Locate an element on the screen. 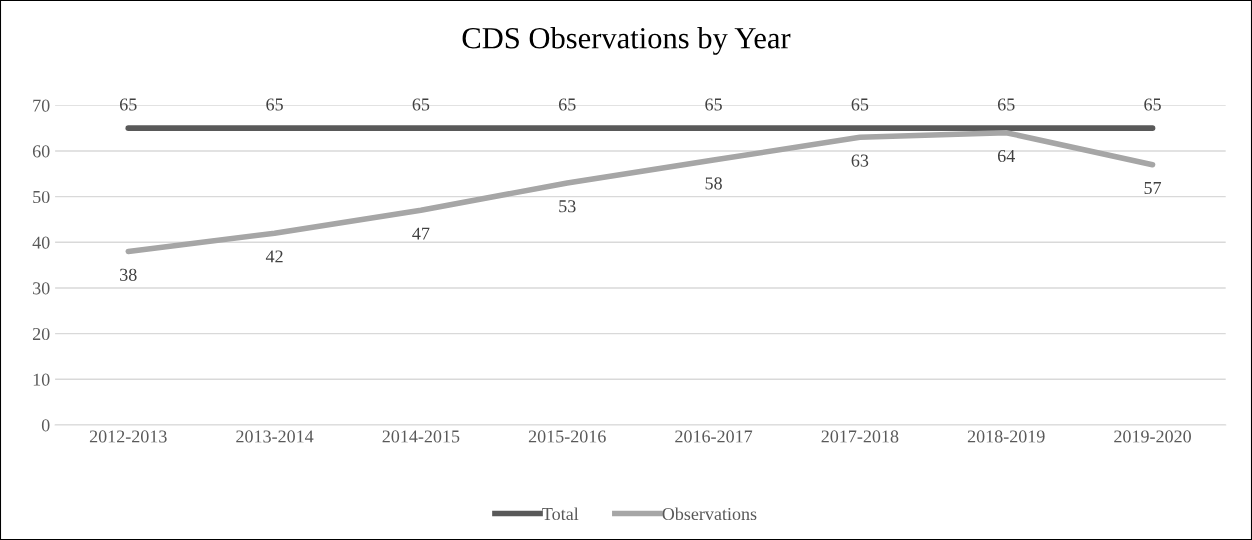 This screenshot has height=540, width=1252. data-label: 42 is located at coordinates (274, 256).